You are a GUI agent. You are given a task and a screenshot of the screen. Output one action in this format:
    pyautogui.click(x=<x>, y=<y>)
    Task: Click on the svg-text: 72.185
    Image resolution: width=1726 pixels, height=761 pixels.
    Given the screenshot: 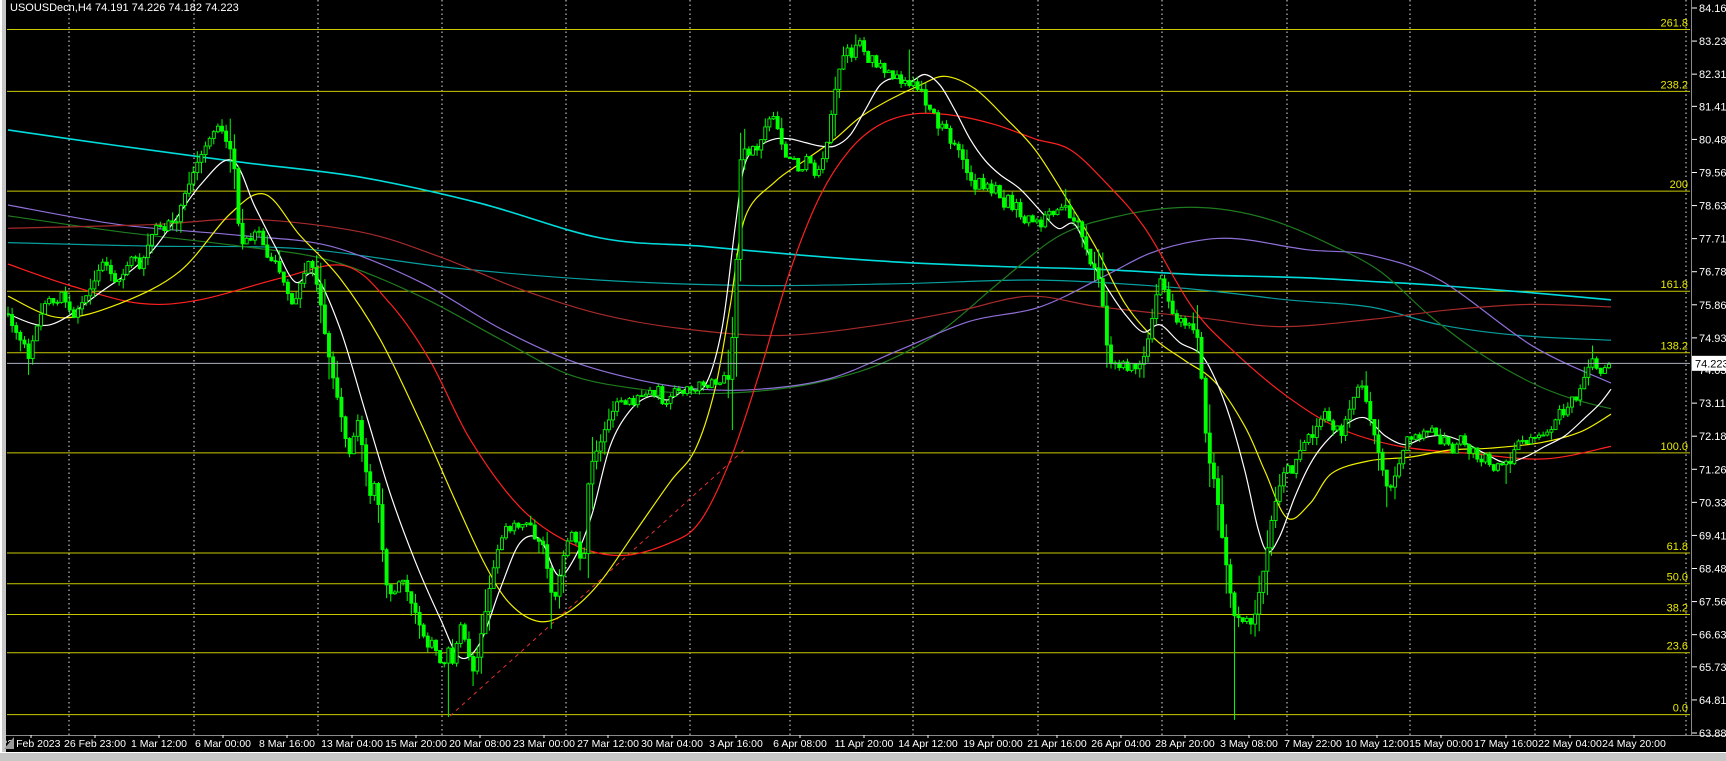 What is the action you would take?
    pyautogui.click(x=1712, y=437)
    